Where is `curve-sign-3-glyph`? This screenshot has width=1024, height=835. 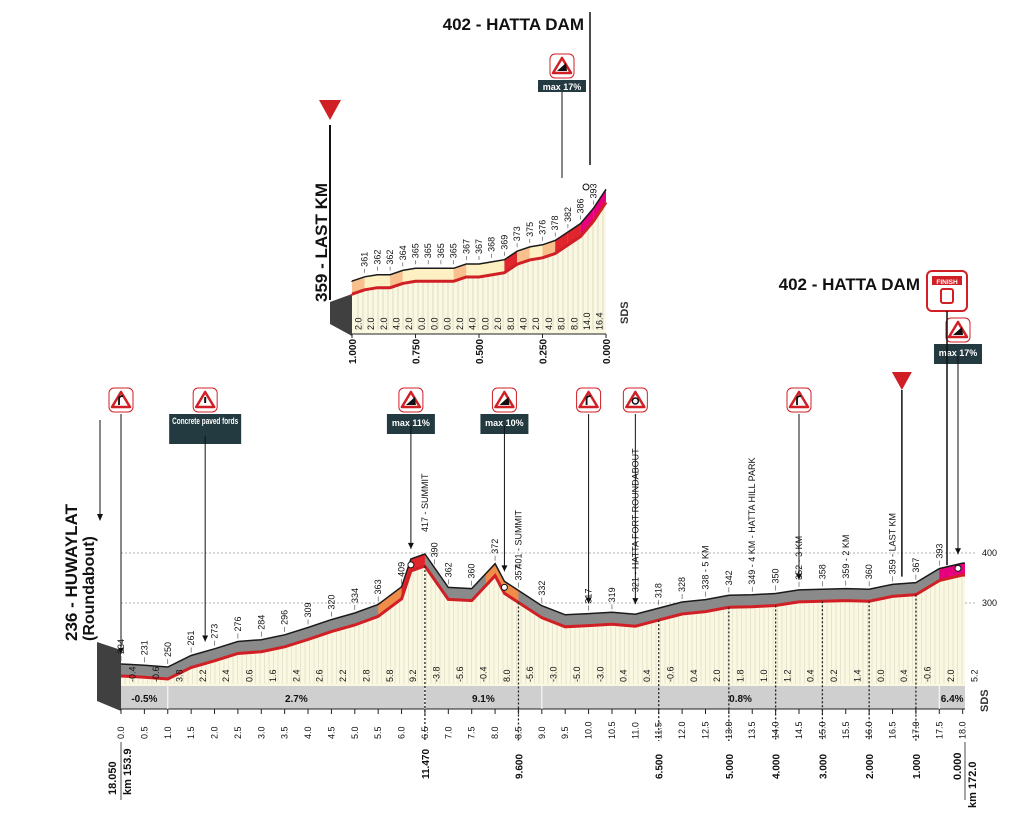
curve-sign-3-glyph is located at coordinates (799, 400).